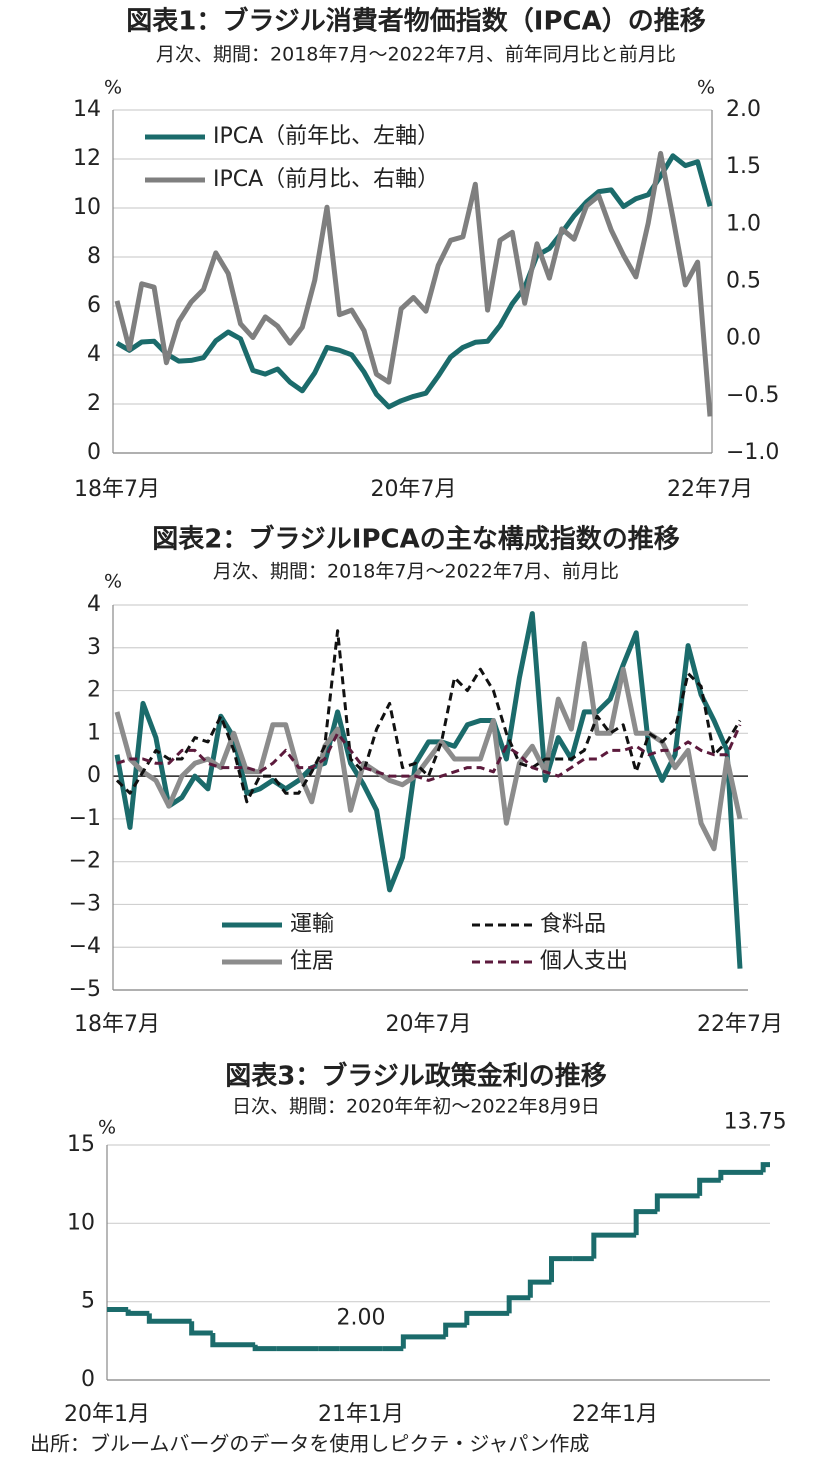 The image size is (833, 1471). I want to click on chart-title: 図表1：ブラジル消費者物価指数（IPCA）の推移, so click(416, 21).